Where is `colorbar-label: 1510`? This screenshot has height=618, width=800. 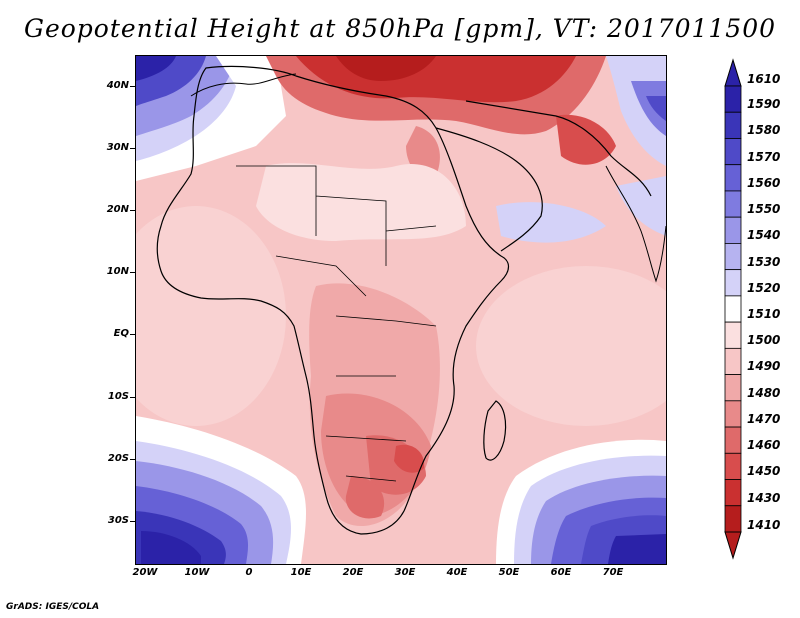
colorbar-label: 1510 is located at coordinates (764, 314).